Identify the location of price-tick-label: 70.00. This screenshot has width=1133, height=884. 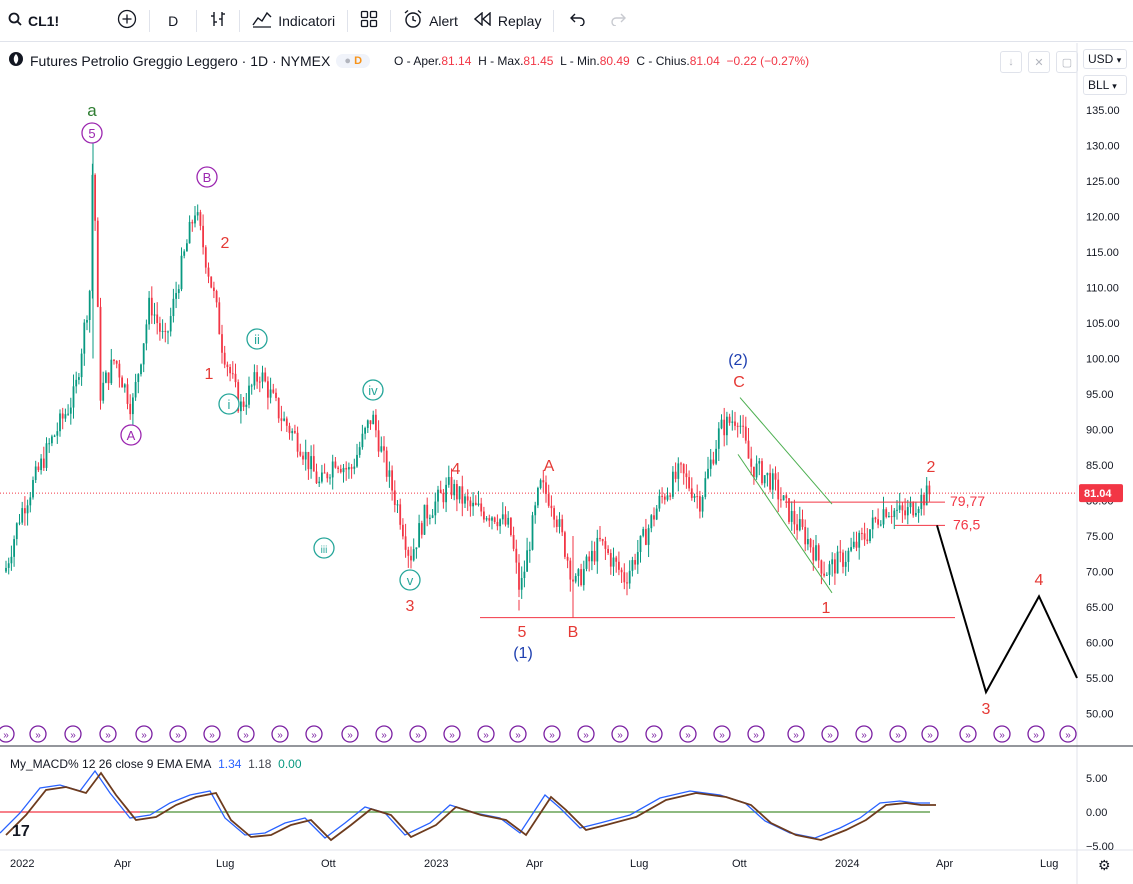
(1100, 573).